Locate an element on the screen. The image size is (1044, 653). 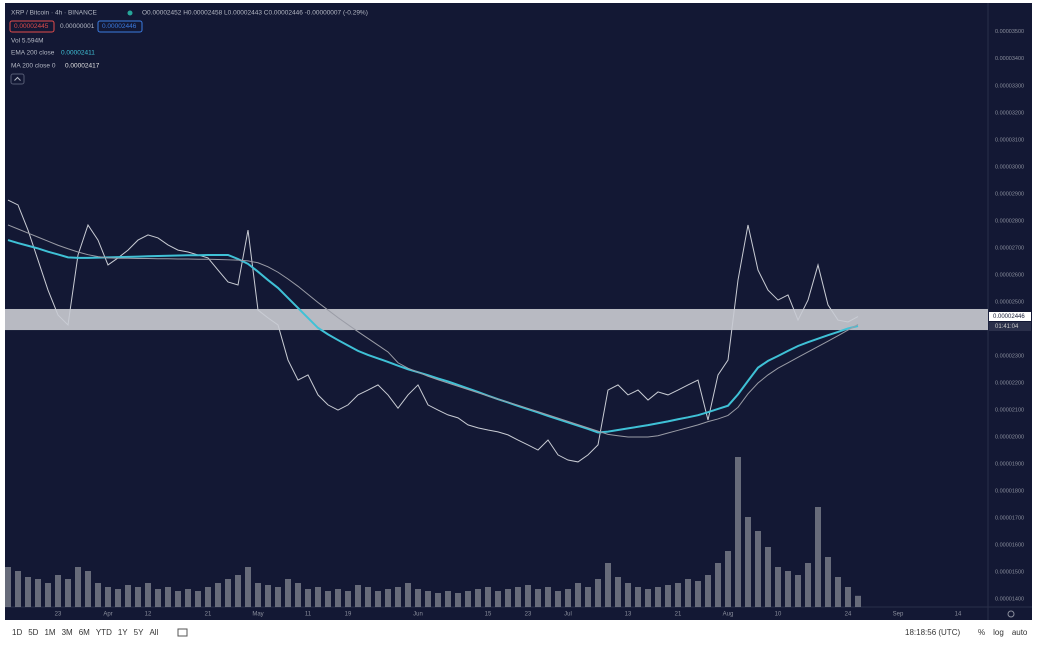
x-tick-label: 11 is located at coordinates (308, 615).